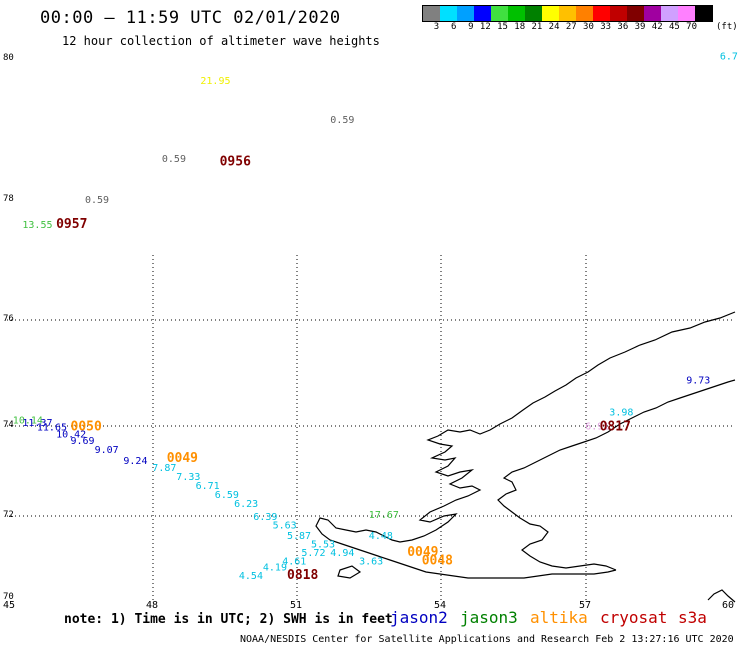  Describe the element at coordinates (28, 420) in the screenshot. I see `wave-height-label: 10.14` at that location.